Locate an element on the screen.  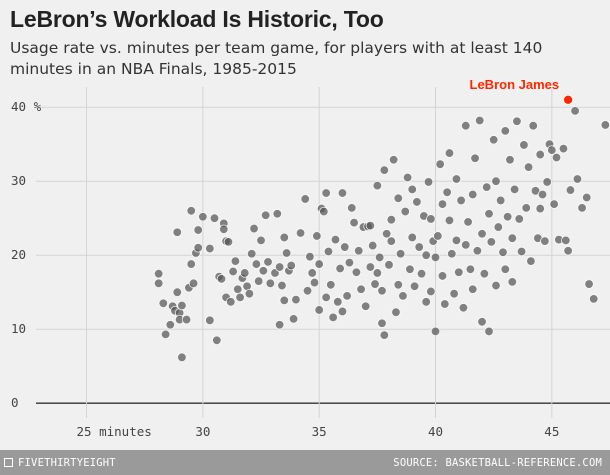
x-tick-label: 30 is located at coordinates (202, 431).